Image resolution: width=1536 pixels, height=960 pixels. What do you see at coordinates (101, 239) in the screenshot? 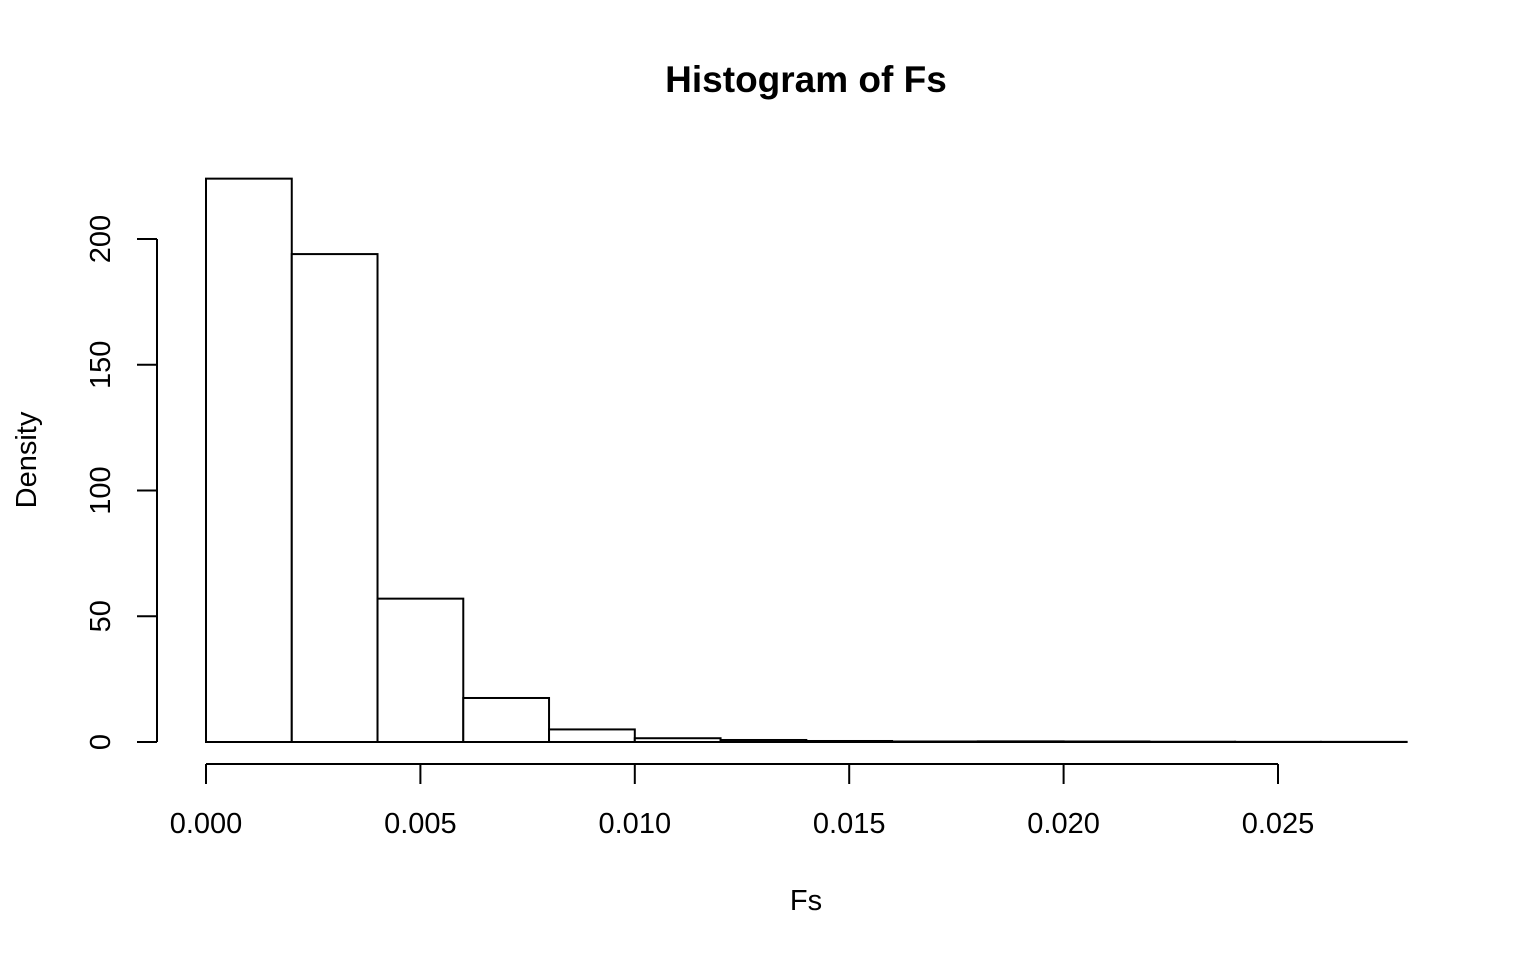
I see `y-tick-label: 200` at bounding box center [101, 239].